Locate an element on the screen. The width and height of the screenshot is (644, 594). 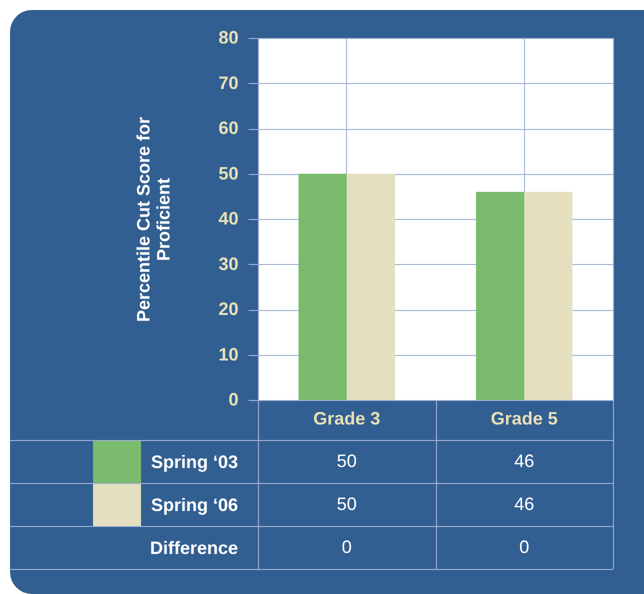
y-tick-label: 60 is located at coordinates (228, 128).